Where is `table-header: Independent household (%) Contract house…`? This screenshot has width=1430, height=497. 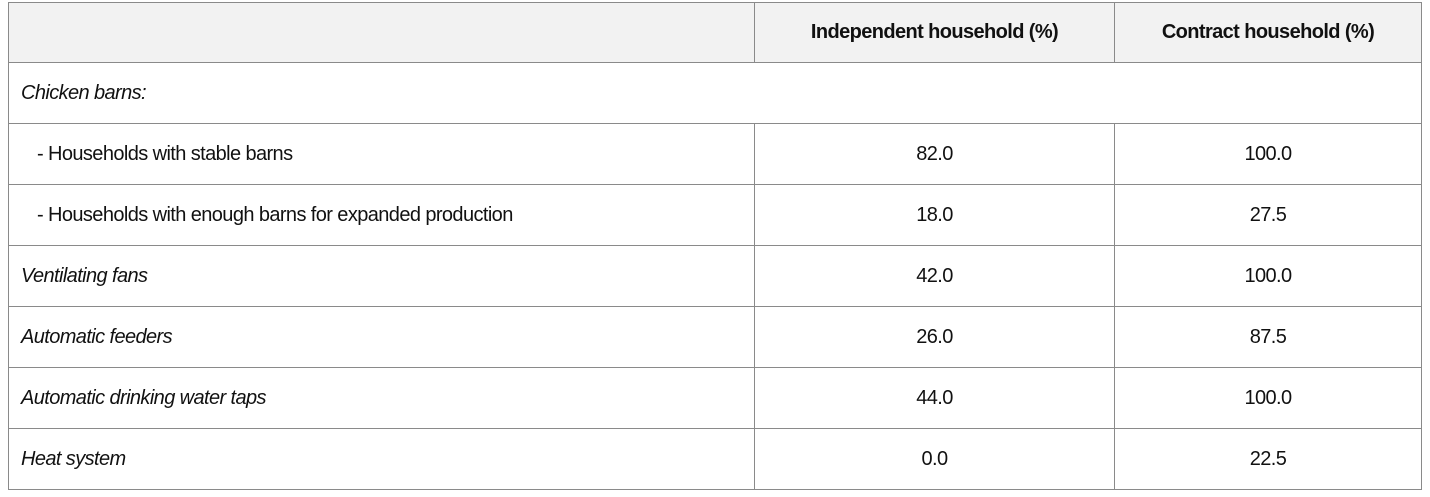
table-header: Independent household (%) Contract house… is located at coordinates (715, 32).